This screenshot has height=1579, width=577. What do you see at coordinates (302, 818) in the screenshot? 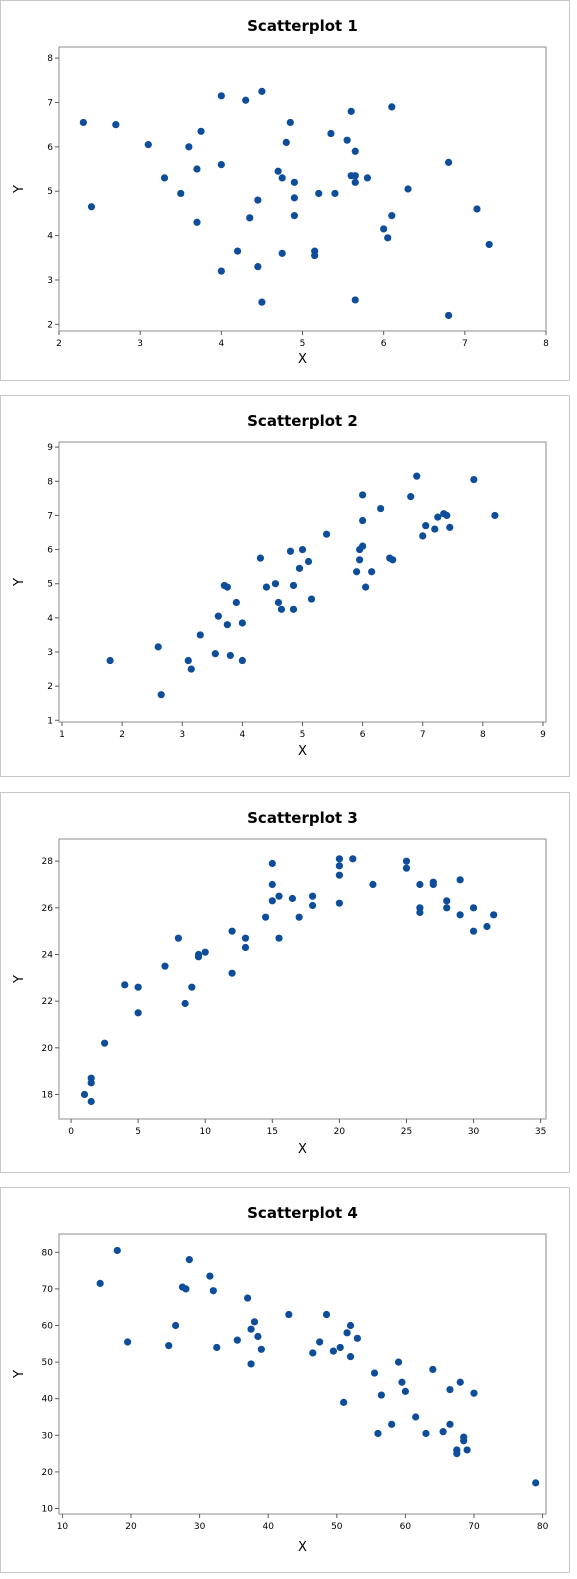
I see `chart-title: Scatterplot 3` at bounding box center [302, 818].